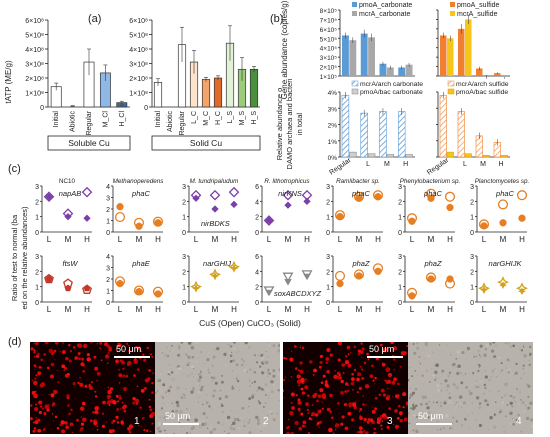 The height and width of the screenshot is (437, 550). What do you see at coordinates (359, 309) in the screenshot?
I see `x-tick-label: M` at bounding box center [359, 309].